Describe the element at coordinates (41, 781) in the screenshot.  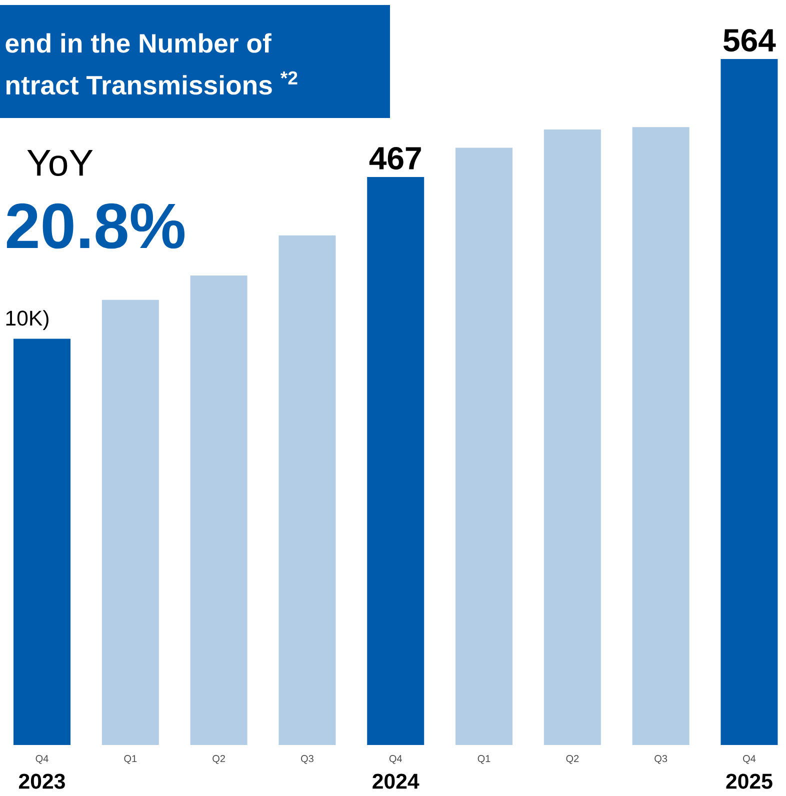
I see `text: 2023` at that location.